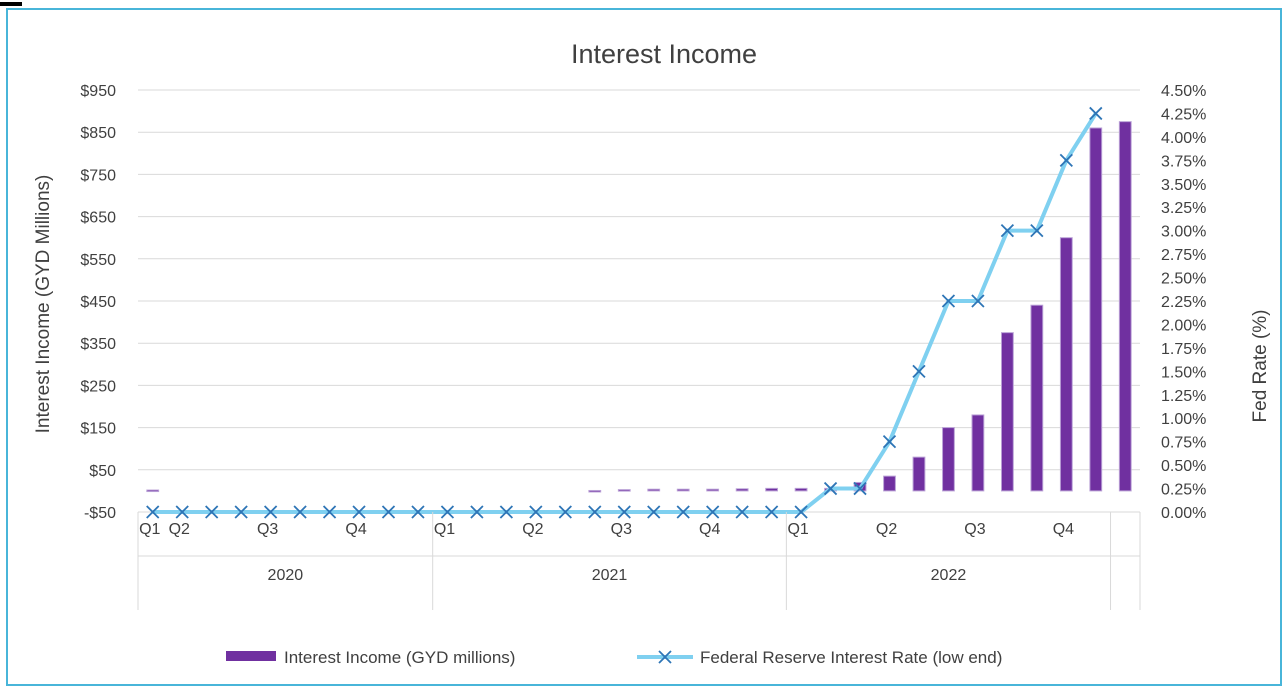 The height and width of the screenshot is (689, 1288). Describe the element at coordinates (639, 561) in the screenshot. I see `category-axis: Q1 Q2 Q3 Q4 Q1 Q2 Q3 Q4 Q1 Q2 Q3 Q4 2020 2021 2022` at that location.